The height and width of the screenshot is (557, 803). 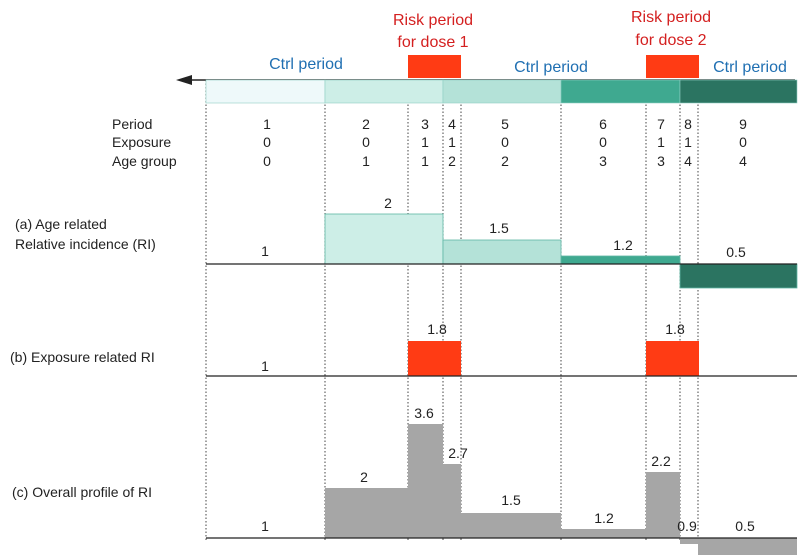 I want to click on risk-period-1-line2: for dose 1, so click(x=432, y=42).